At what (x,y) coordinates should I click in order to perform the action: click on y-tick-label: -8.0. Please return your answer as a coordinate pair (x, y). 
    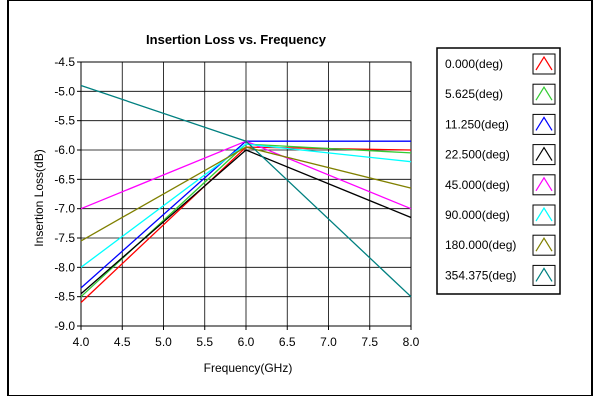
    Looking at the image, I should click on (64, 267).